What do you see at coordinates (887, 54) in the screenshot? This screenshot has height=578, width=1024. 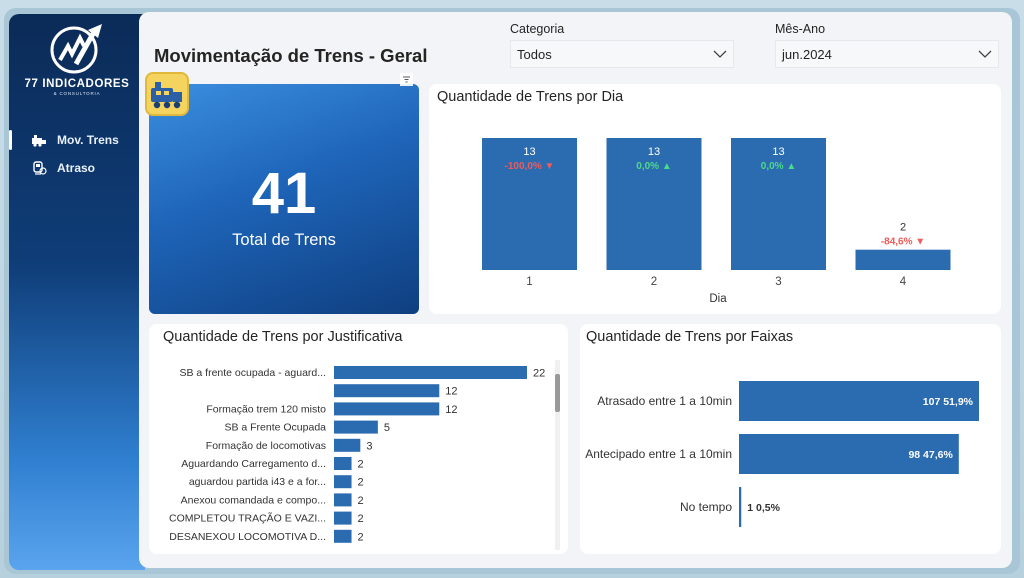 I see `mes-ano-dropdown: jun.2024` at bounding box center [887, 54].